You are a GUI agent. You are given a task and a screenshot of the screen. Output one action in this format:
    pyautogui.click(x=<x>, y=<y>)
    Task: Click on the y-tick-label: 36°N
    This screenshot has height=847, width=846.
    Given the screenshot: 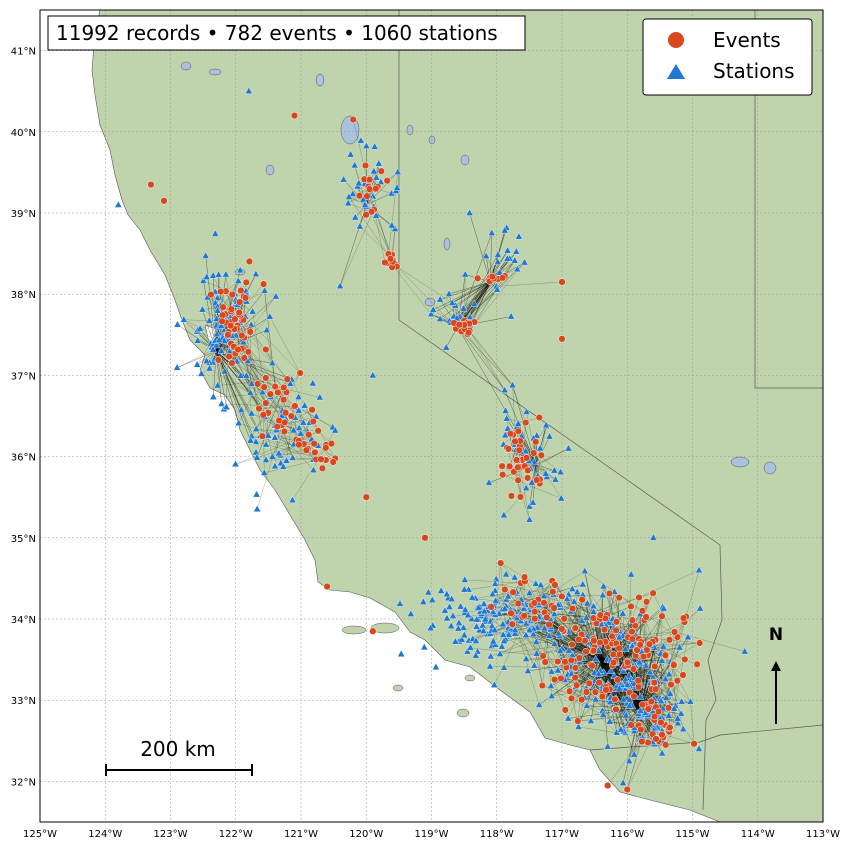 What is the action you would take?
    pyautogui.click(x=23, y=458)
    